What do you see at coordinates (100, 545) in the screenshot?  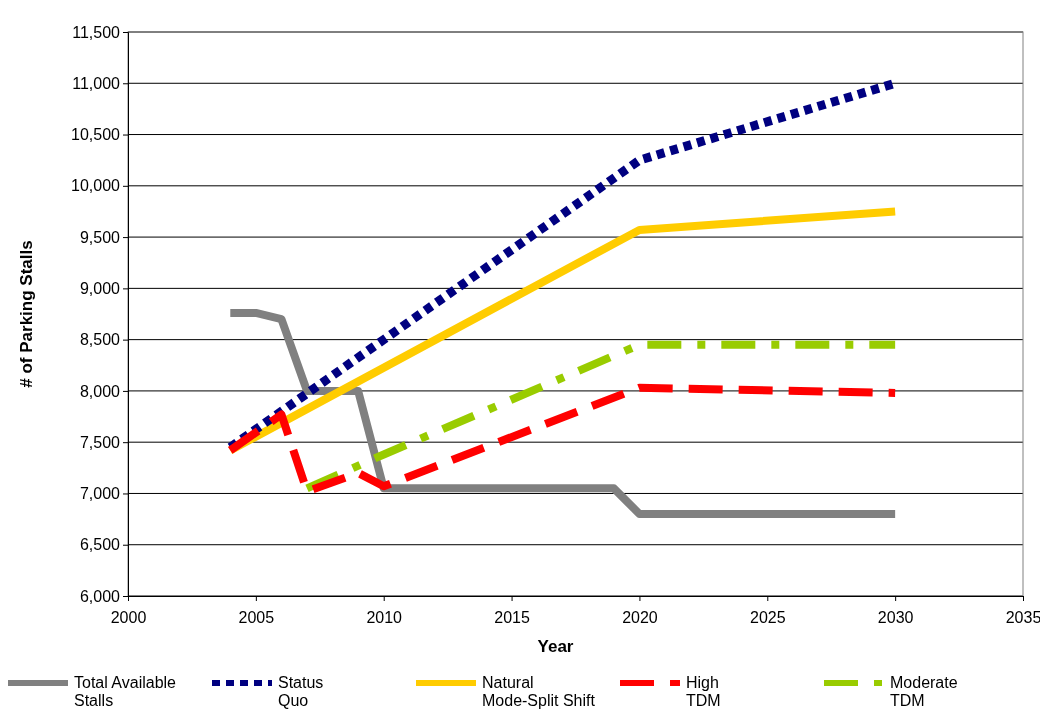 I see `y-tick-label: 6,500` at bounding box center [100, 545].